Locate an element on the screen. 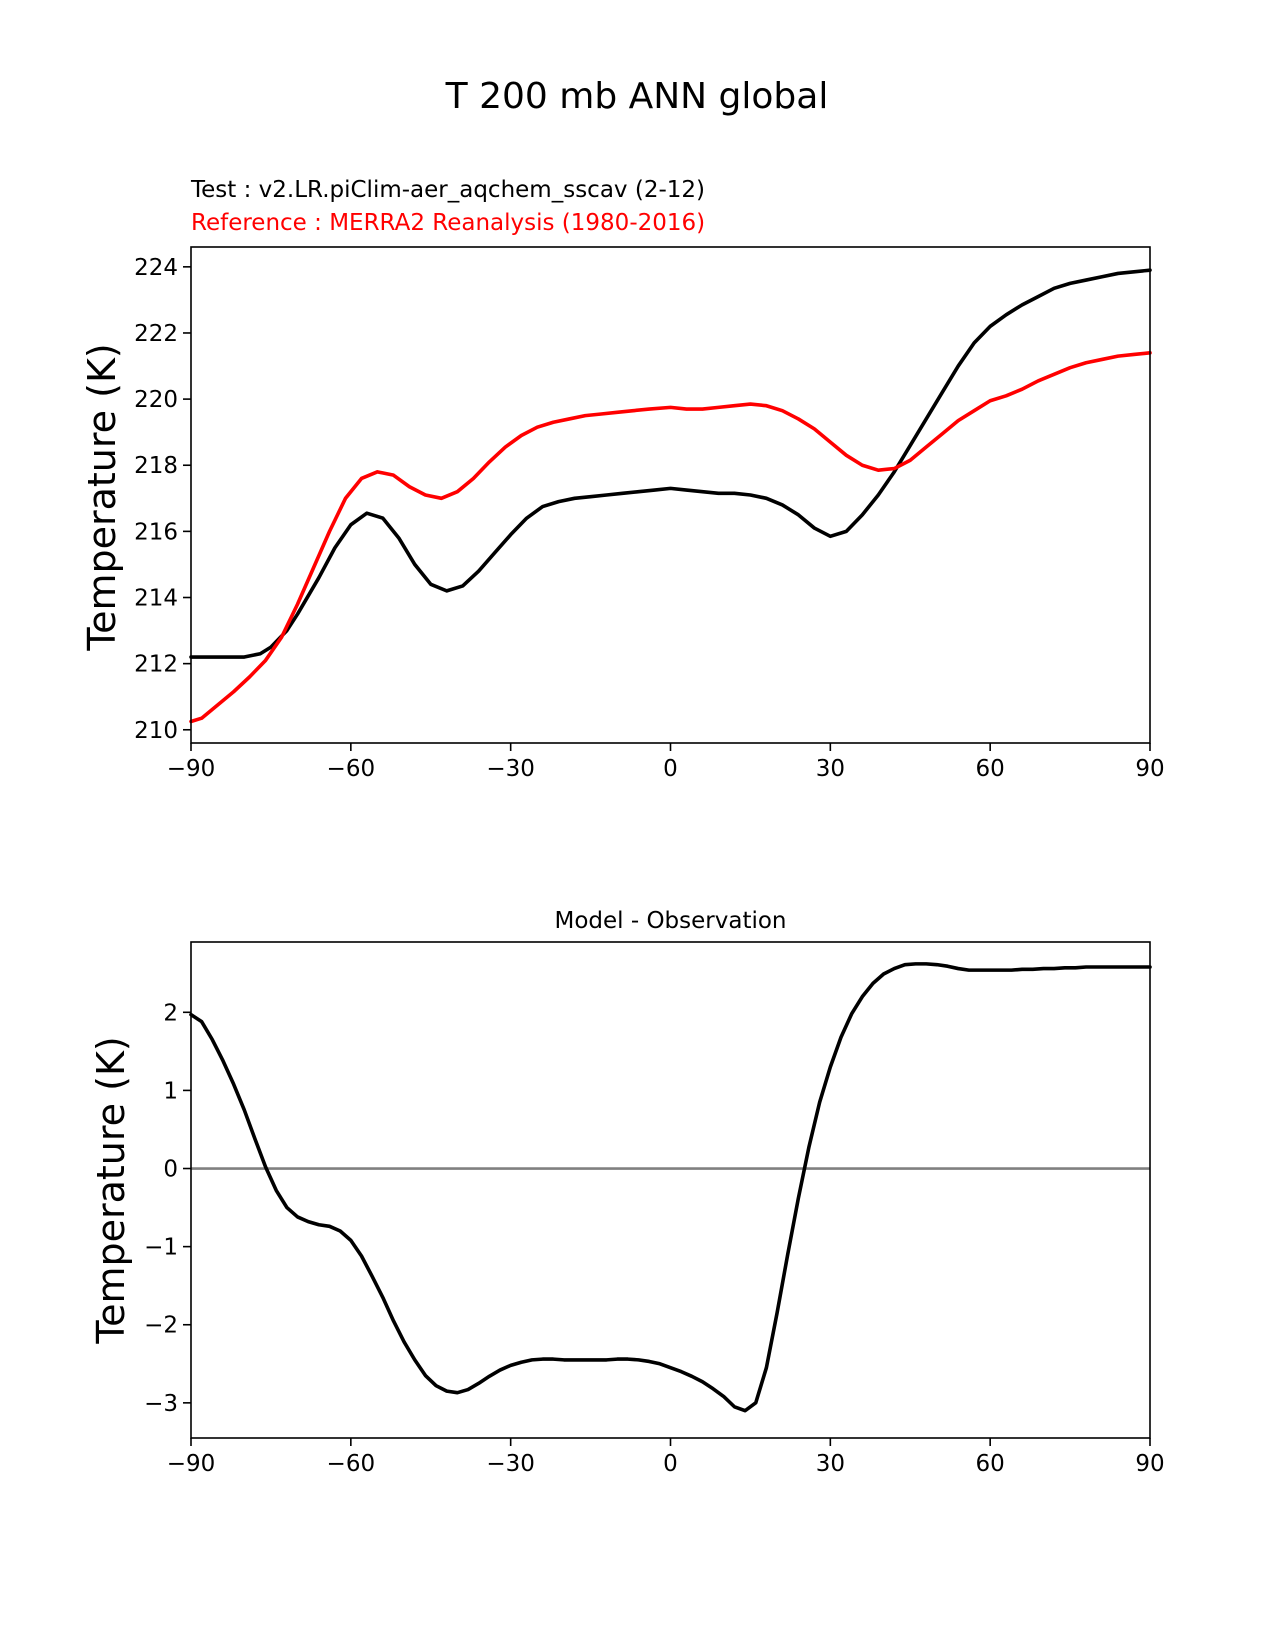  y-tick-label: 212 is located at coordinates (156, 665).